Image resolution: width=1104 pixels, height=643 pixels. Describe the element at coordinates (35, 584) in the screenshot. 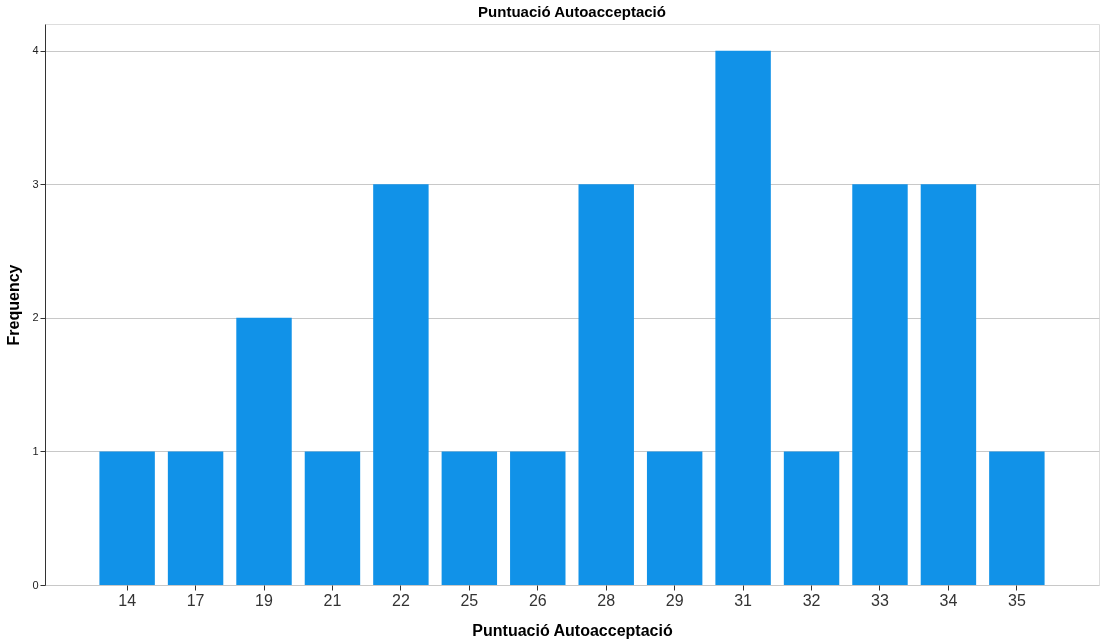

I see `y-tick-label: 0` at that location.